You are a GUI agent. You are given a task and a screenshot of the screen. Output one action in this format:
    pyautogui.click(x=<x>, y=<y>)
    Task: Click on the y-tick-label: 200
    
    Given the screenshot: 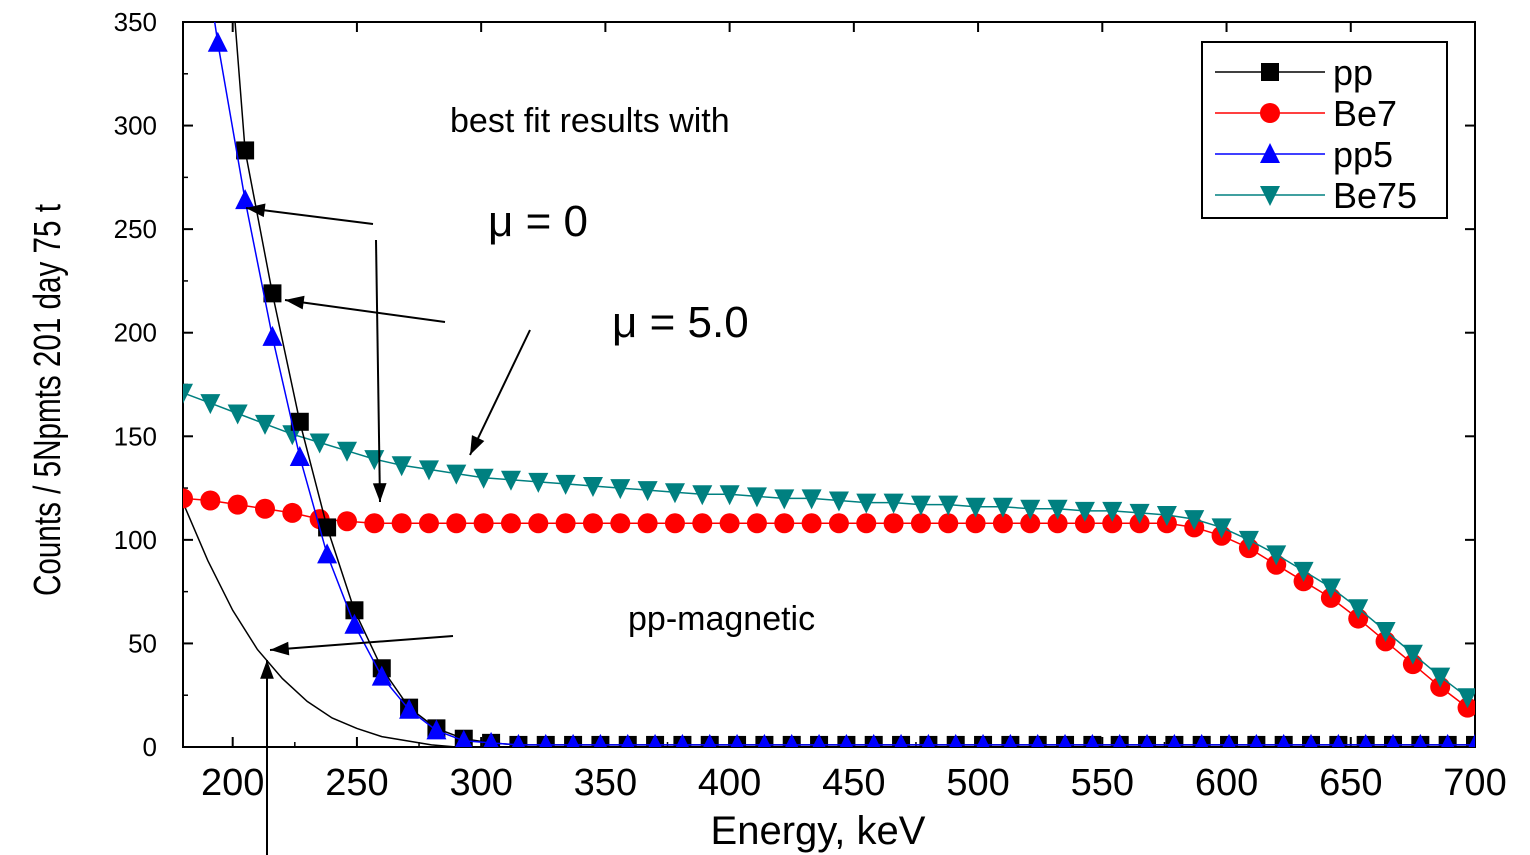 What is the action you would take?
    pyautogui.click(x=135, y=333)
    